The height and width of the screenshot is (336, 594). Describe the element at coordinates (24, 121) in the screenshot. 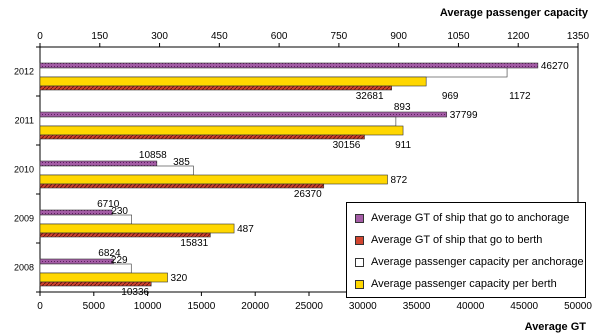

I see `category-label: 2011` at that location.